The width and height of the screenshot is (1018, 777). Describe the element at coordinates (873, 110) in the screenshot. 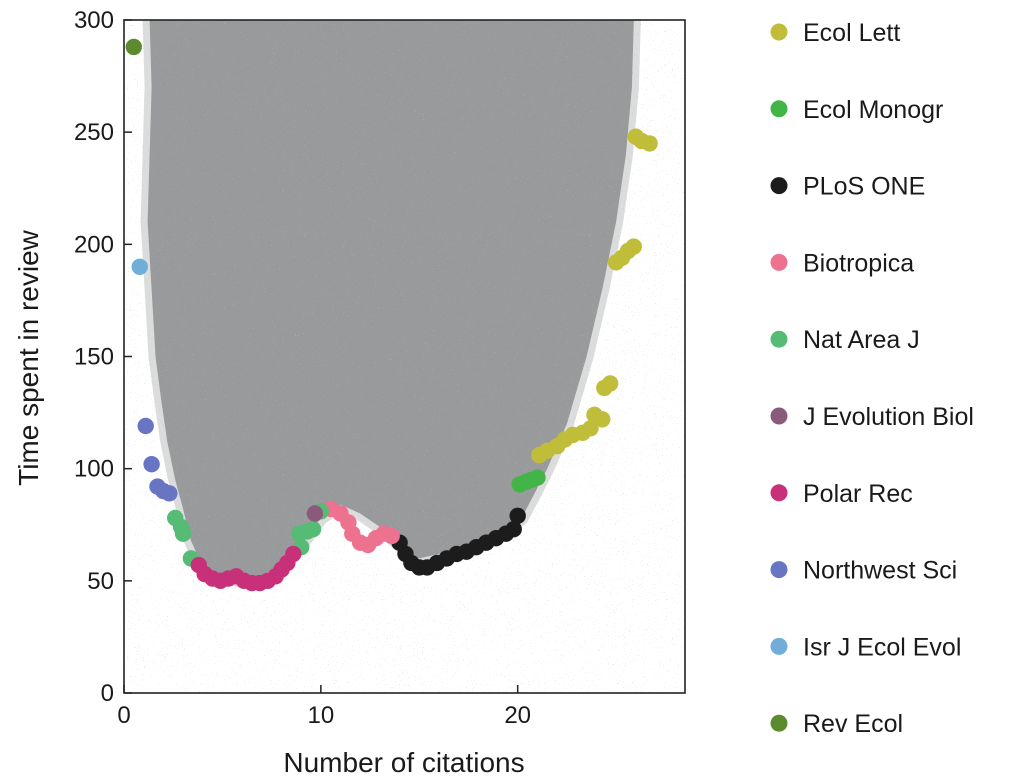

I see `legend-label: Ecol Monogr` at that location.